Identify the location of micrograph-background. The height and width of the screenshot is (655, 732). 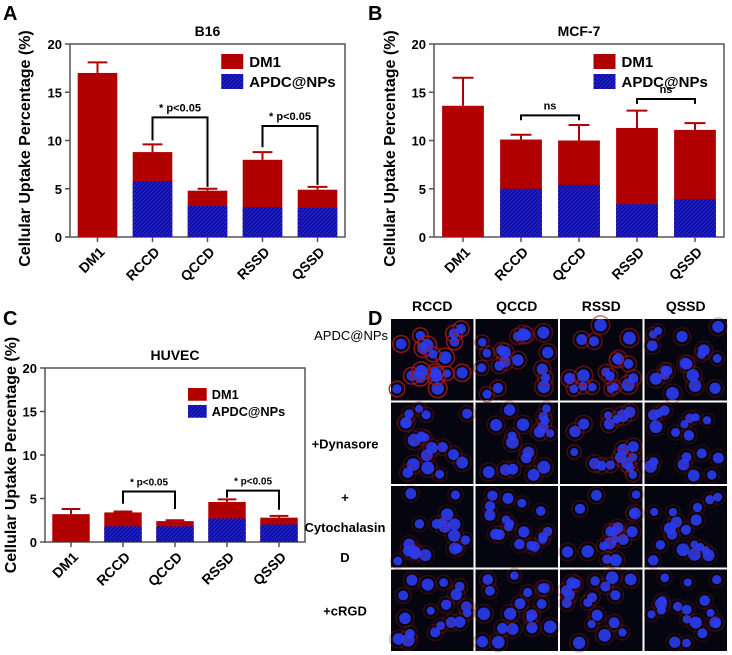
(601, 527).